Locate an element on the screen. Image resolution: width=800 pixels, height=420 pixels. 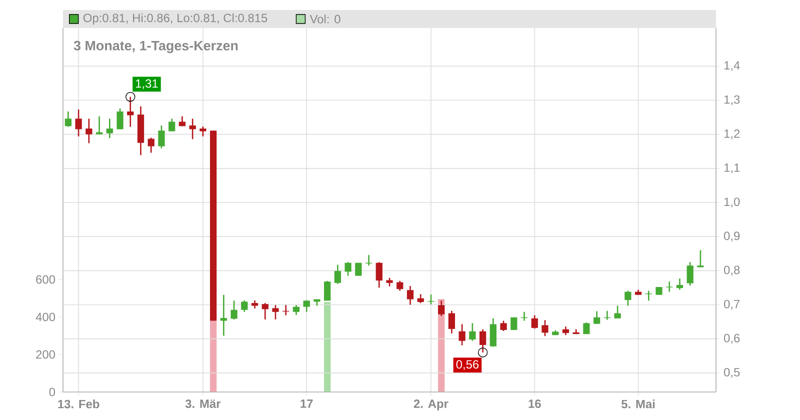
y-tick-label: 1,3 is located at coordinates (732, 100).